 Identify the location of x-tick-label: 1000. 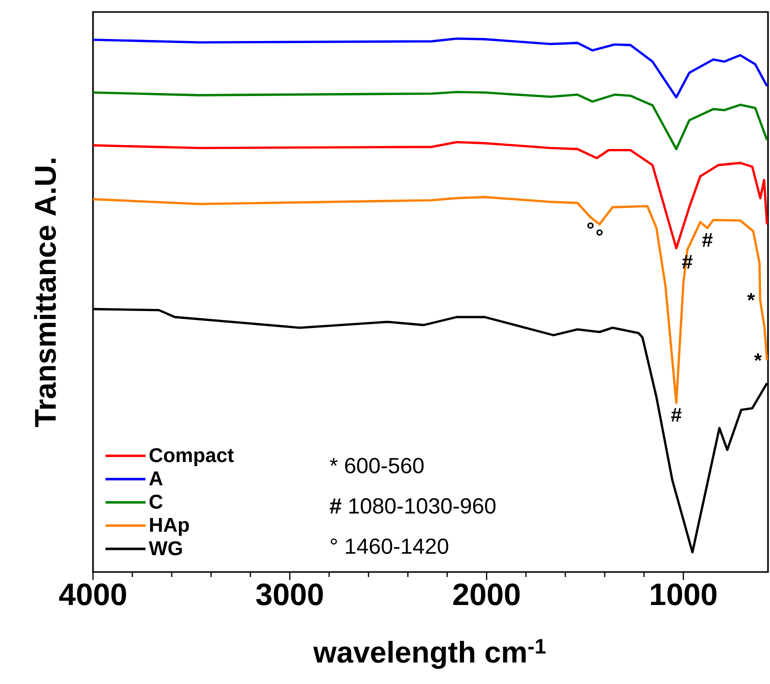
(683, 594).